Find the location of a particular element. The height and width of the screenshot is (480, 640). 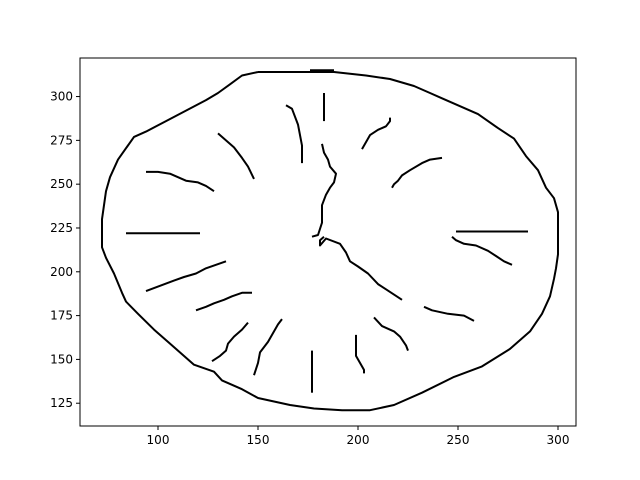

x-axis: 100 150 200 250 300 is located at coordinates (358, 436).